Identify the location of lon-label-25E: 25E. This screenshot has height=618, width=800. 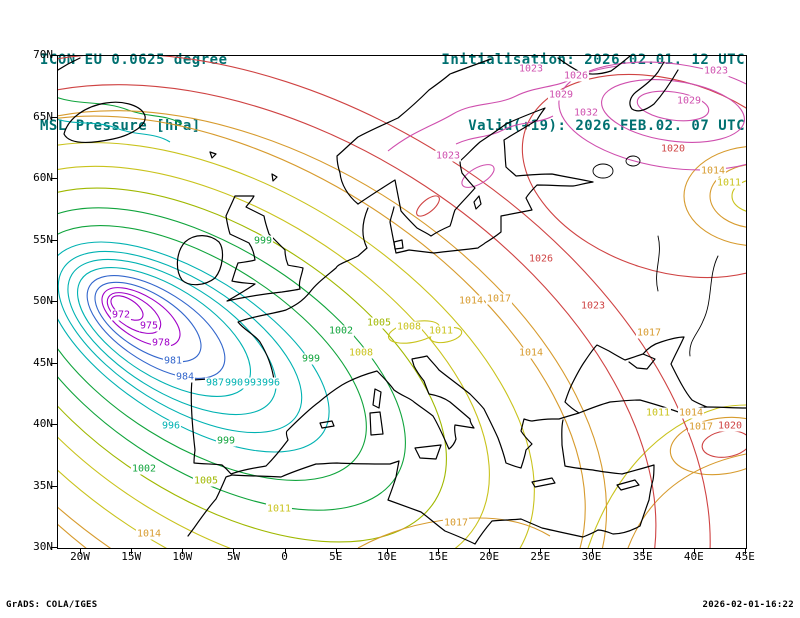
(540, 556).